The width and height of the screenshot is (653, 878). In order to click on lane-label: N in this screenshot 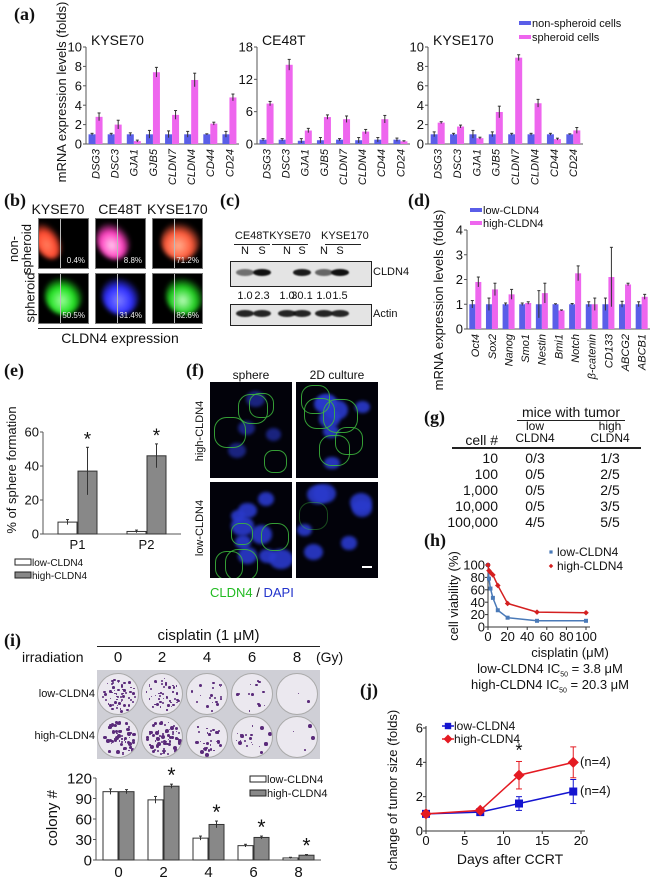, I will do `click(245, 251)`.